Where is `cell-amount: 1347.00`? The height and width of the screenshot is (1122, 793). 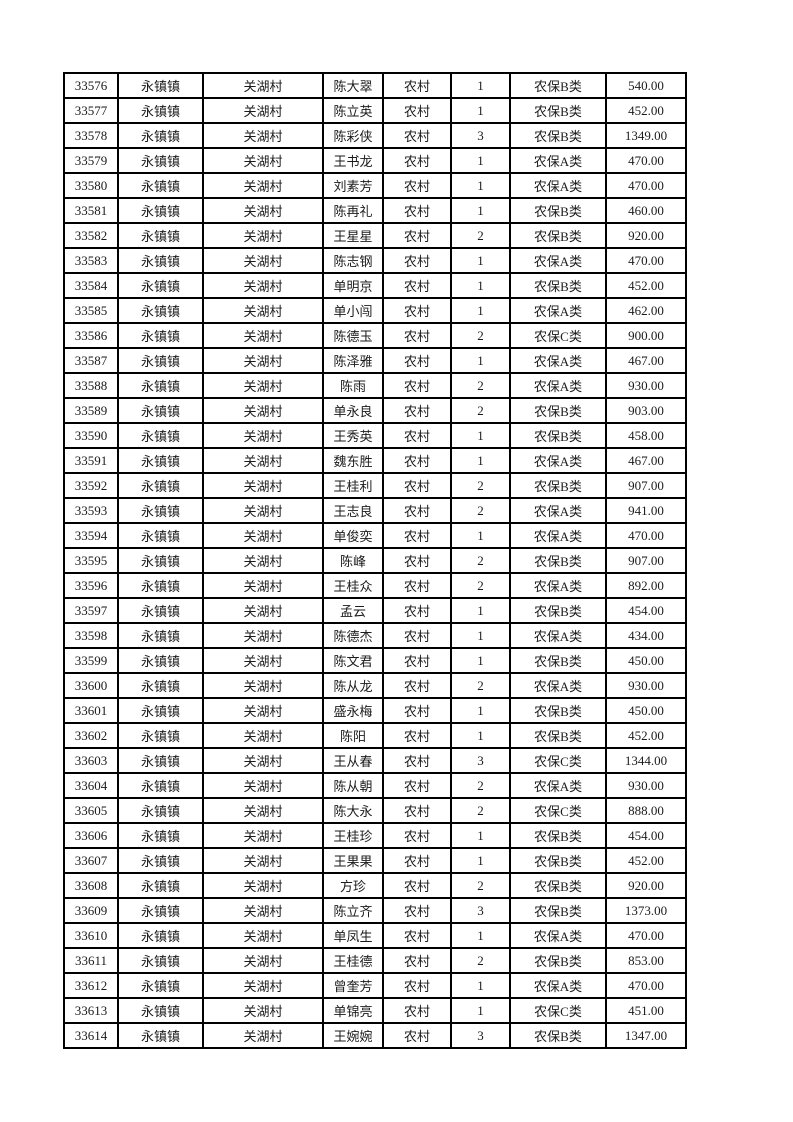 cell-amount: 1347.00 is located at coordinates (646, 1035).